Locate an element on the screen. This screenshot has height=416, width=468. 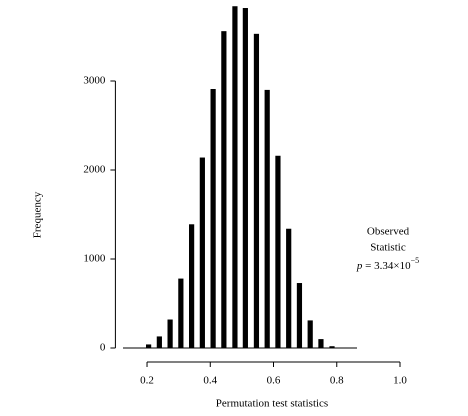
p-exponent: −5 is located at coordinates (415, 260).